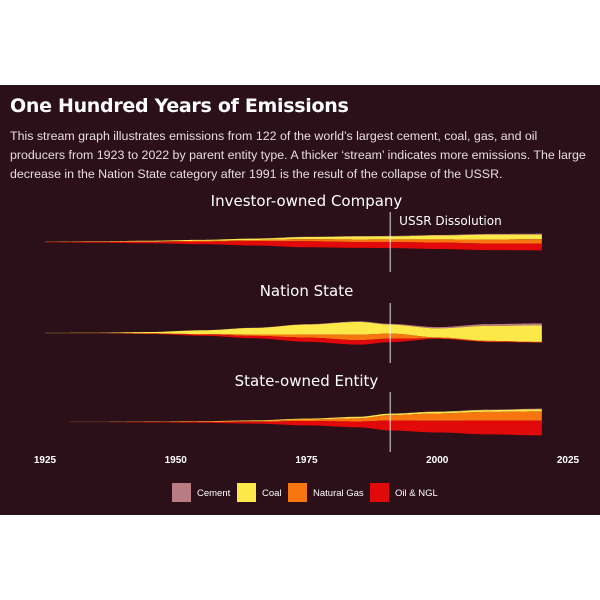 This screenshot has width=600, height=600. What do you see at coordinates (179, 106) in the screenshot?
I see `chart-title: One Hundred Years of Emissions` at bounding box center [179, 106].